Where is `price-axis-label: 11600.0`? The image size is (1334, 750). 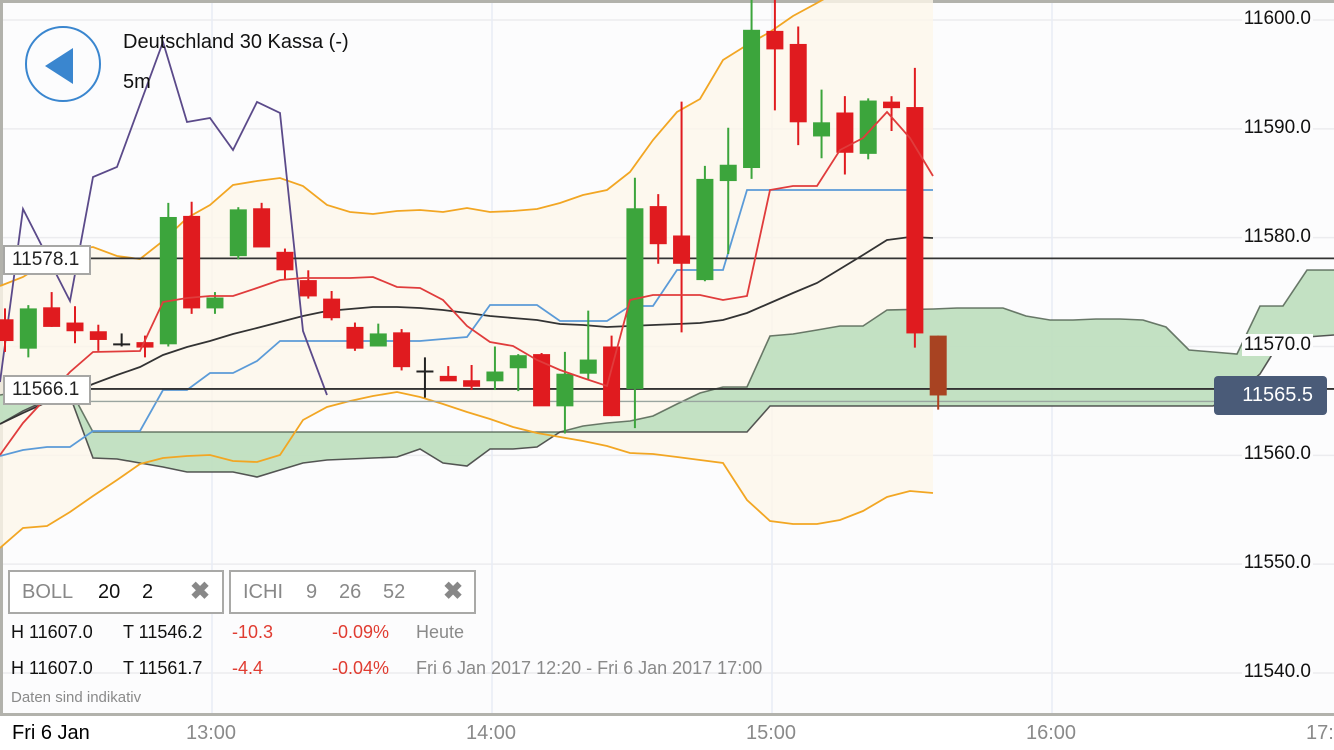
price-axis-label: 11600.0 is located at coordinates (1277, 19).